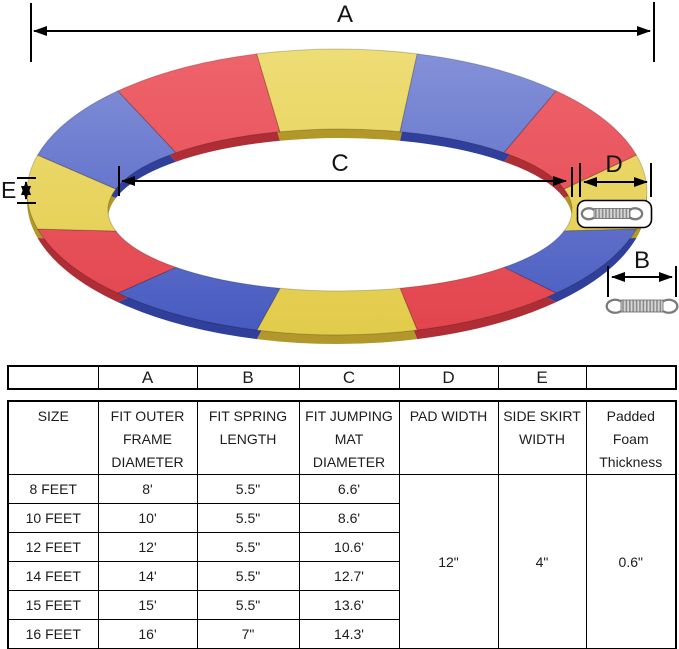  Describe the element at coordinates (349, 437) in the screenshot. I see `header-mat-diameter: FIT JUMPING MAT DIAMETER` at that location.